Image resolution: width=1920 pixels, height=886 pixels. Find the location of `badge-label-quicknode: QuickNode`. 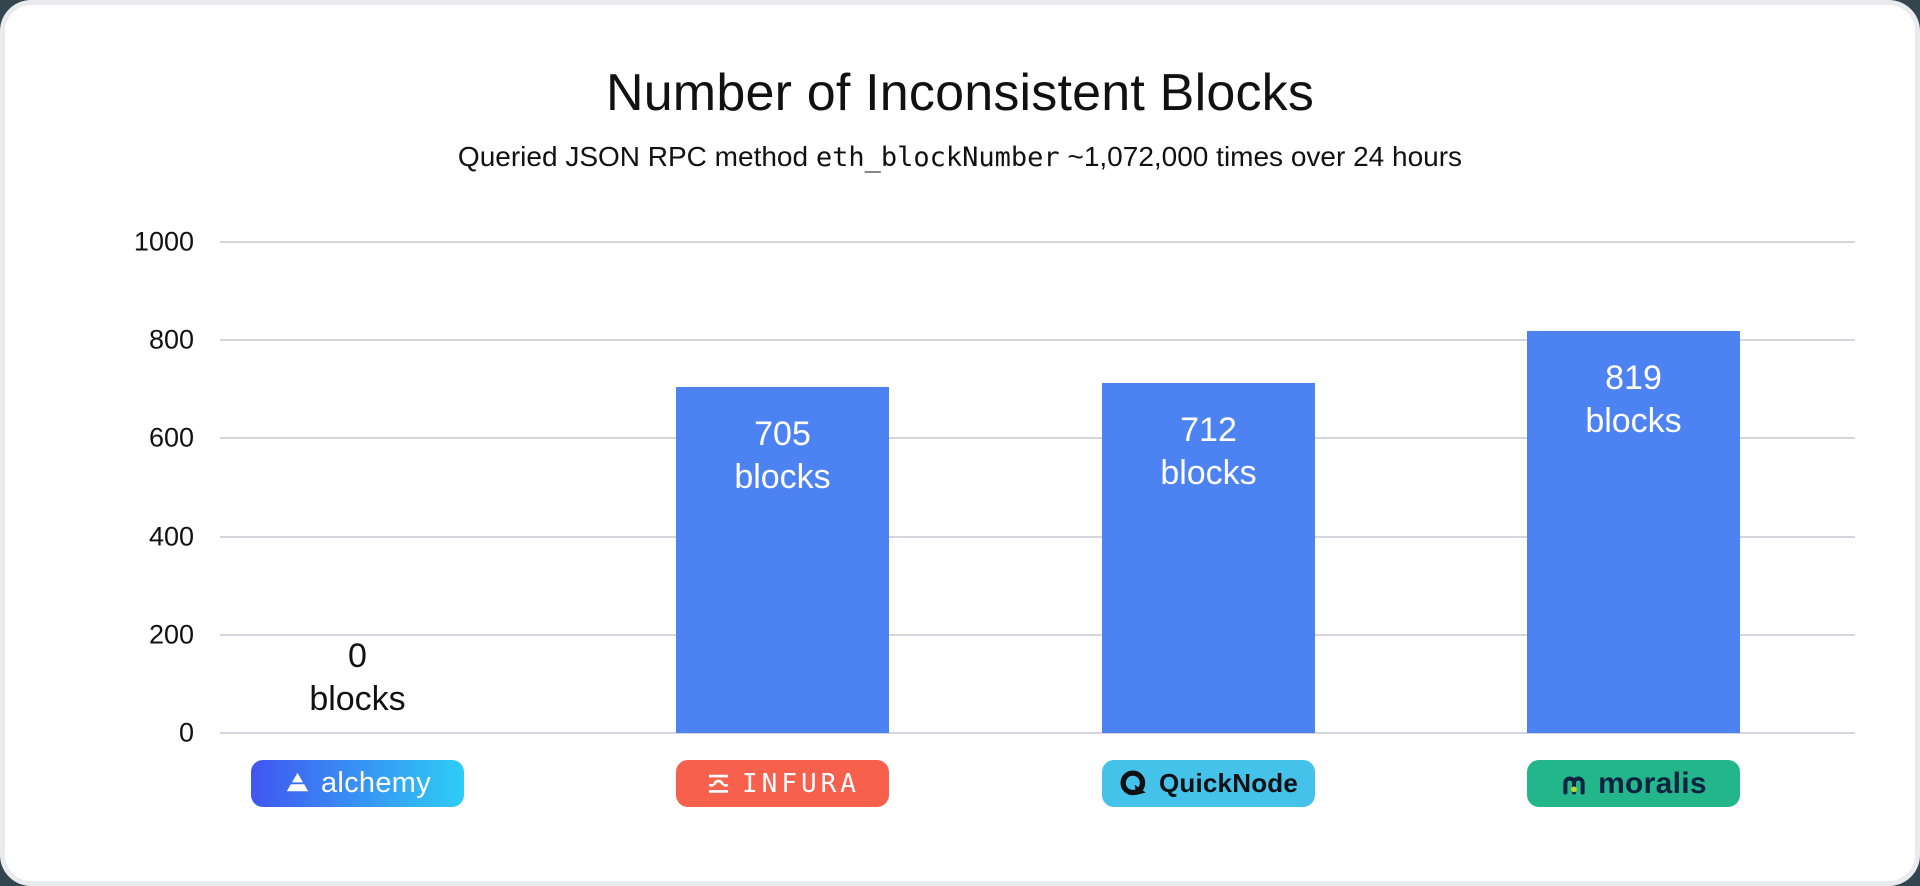

badge-label-quicknode: QuickNode is located at coordinates (1228, 783).